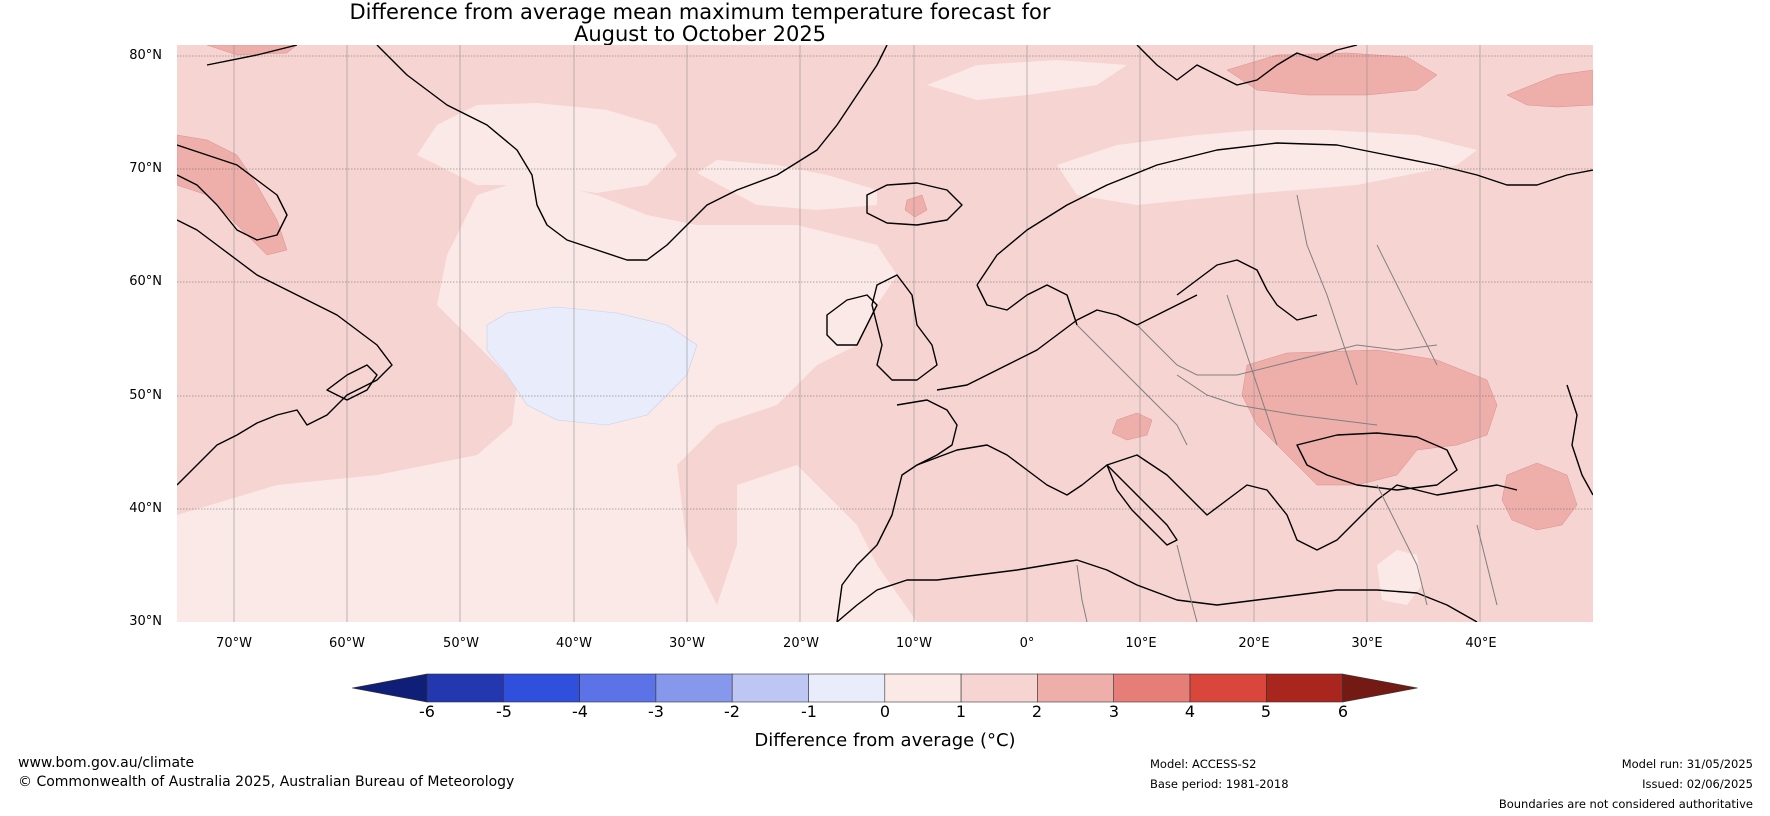 The height and width of the screenshot is (816, 1770). I want to click on colorbar-title: Difference from average (°C), so click(885, 740).